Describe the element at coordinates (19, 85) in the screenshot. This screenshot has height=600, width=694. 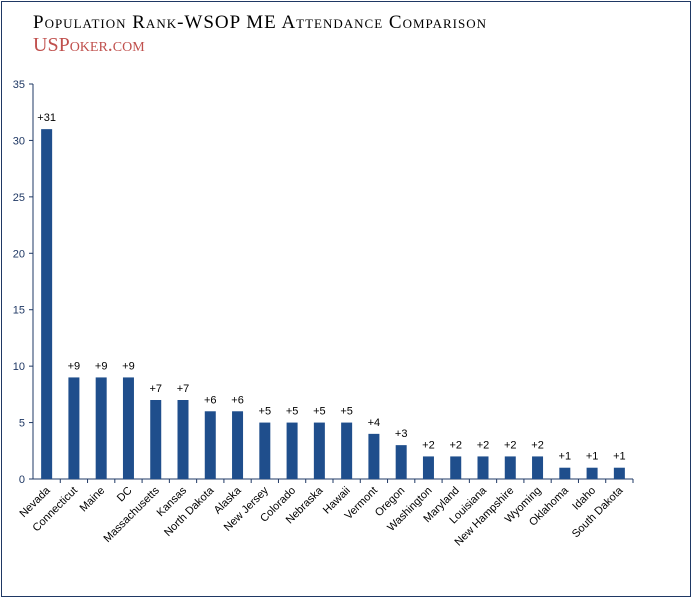
I see `y-tick-label: 35` at that location.